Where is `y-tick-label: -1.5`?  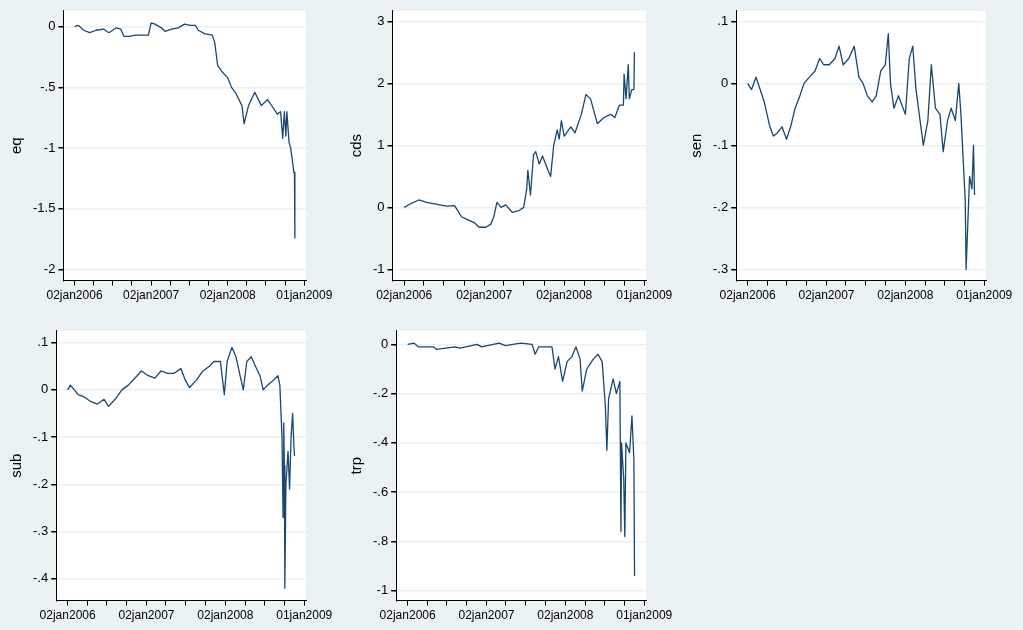 y-tick-label: -1.5 is located at coordinates (44, 208).